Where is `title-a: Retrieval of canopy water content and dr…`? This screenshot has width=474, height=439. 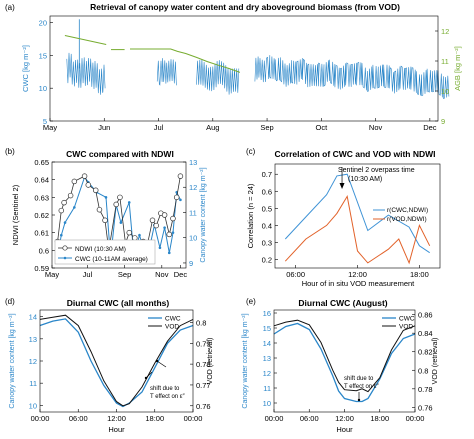 title-a: Retrieval of canopy water content and dr… is located at coordinates (245, 7).